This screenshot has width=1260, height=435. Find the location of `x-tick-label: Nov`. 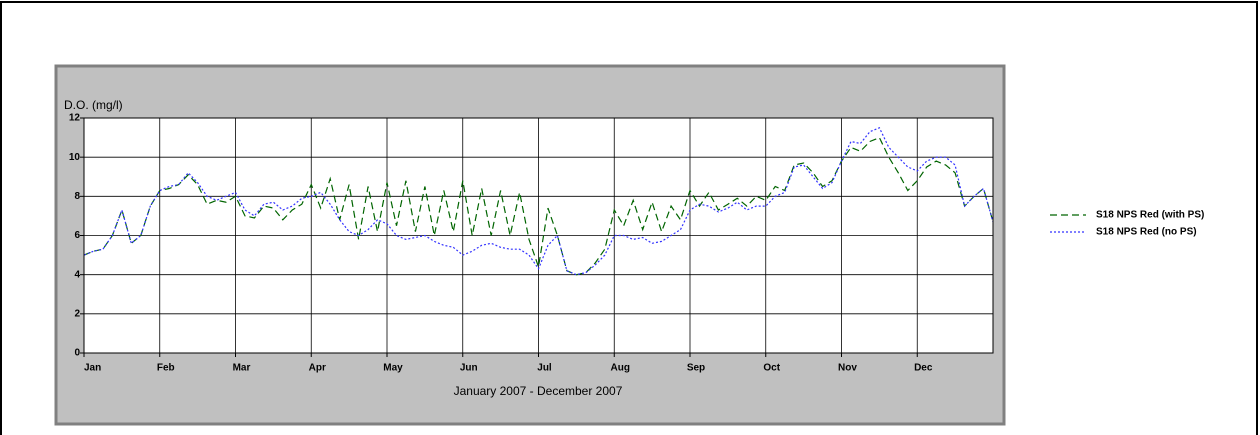

x-tick-label: Nov is located at coordinates (847, 368).